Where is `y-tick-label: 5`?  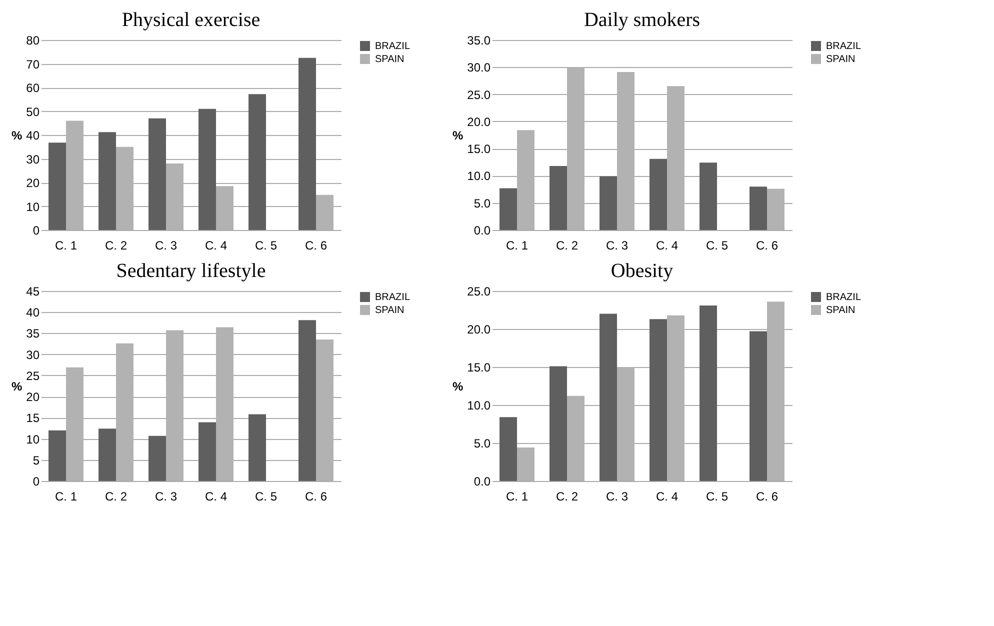 y-tick-label: 5 is located at coordinates (36, 460).